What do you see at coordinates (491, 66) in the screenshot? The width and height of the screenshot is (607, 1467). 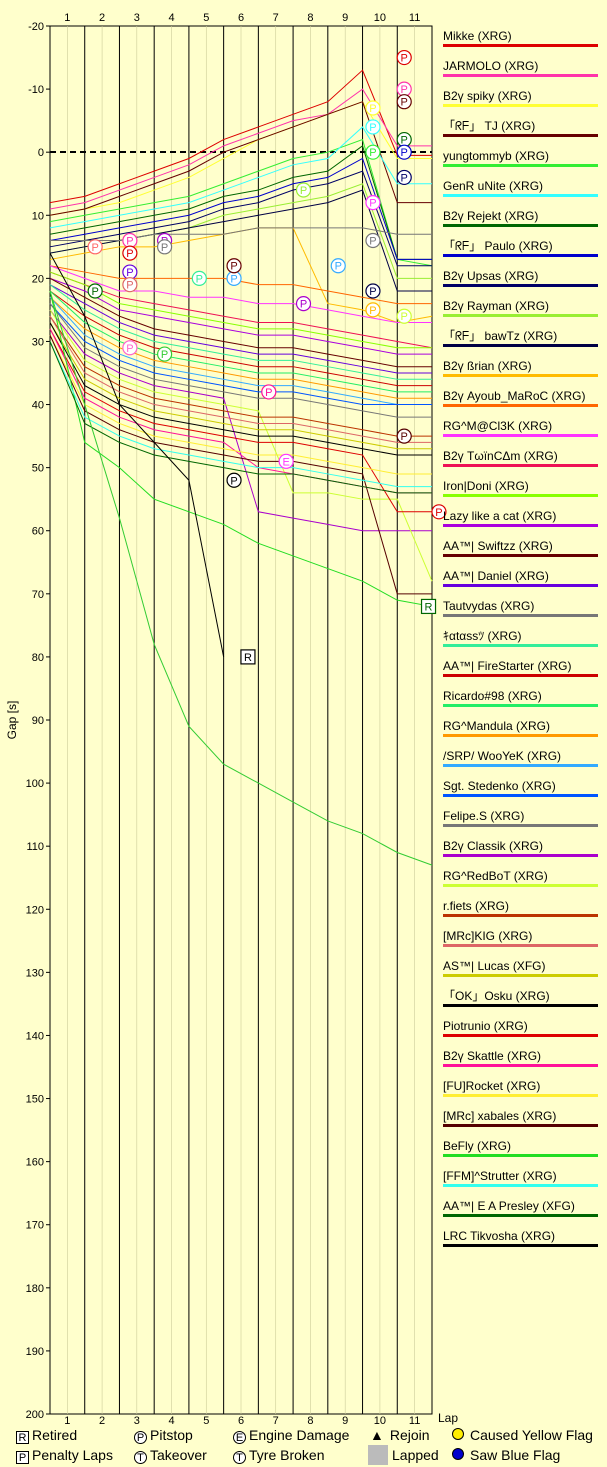 I see `legend-entry: JARMOLO (XRG)` at bounding box center [491, 66].